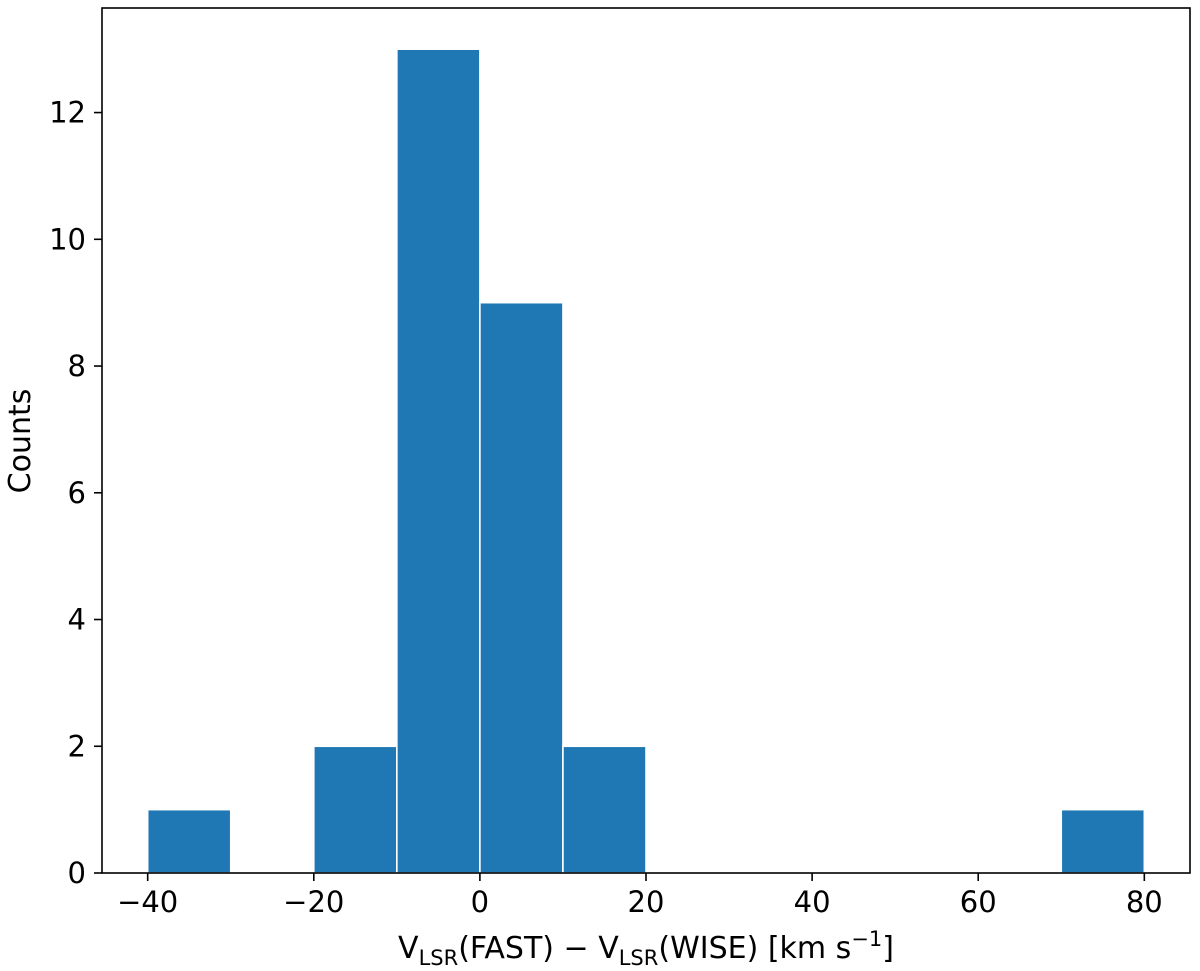 This screenshot has width=1200, height=971. I want to click on x-axis-label: VLSR(FAST) − VLSR(WISE) [km s−1], so click(646, 948).